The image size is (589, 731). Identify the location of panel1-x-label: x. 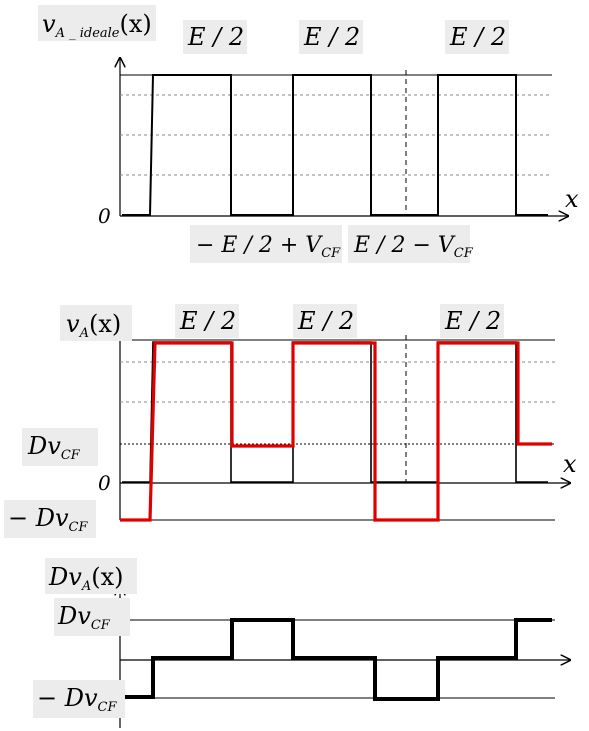
(572, 199).